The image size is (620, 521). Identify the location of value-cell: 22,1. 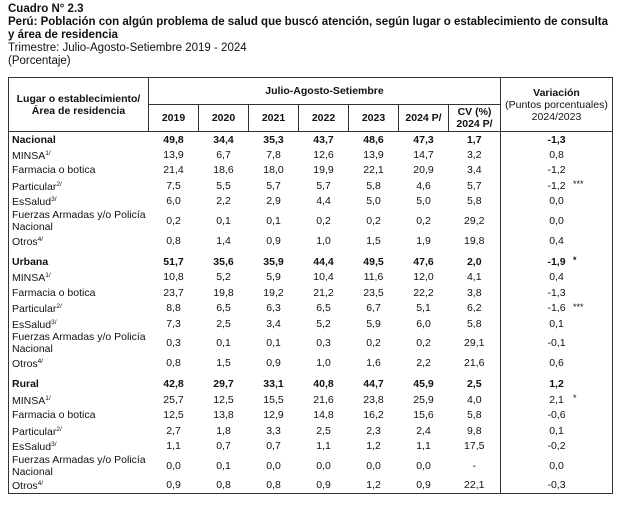
(475, 486).